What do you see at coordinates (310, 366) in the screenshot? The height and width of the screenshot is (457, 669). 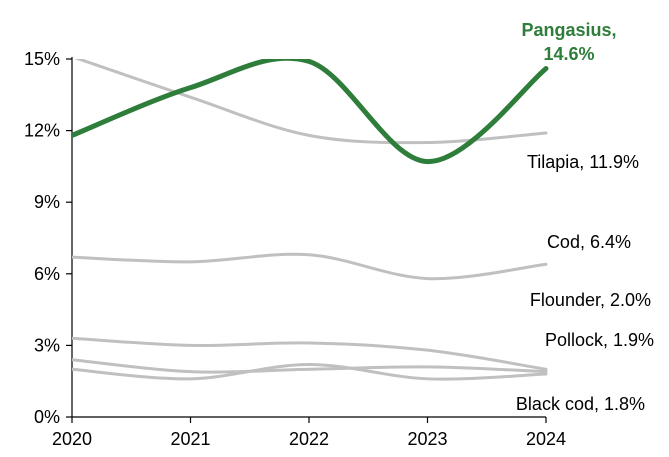 I see `series-line-pollock` at bounding box center [310, 366].